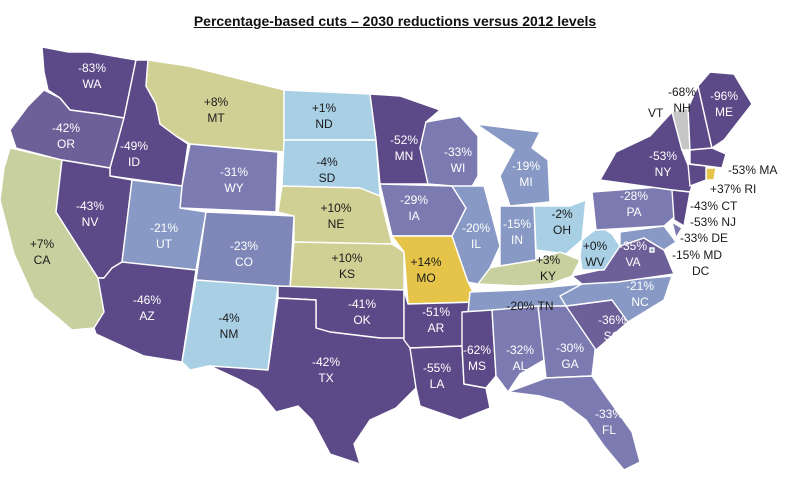 This screenshot has height=478, width=790. Describe the element at coordinates (562, 230) in the screenshot. I see `state-abbr: OH` at that location.